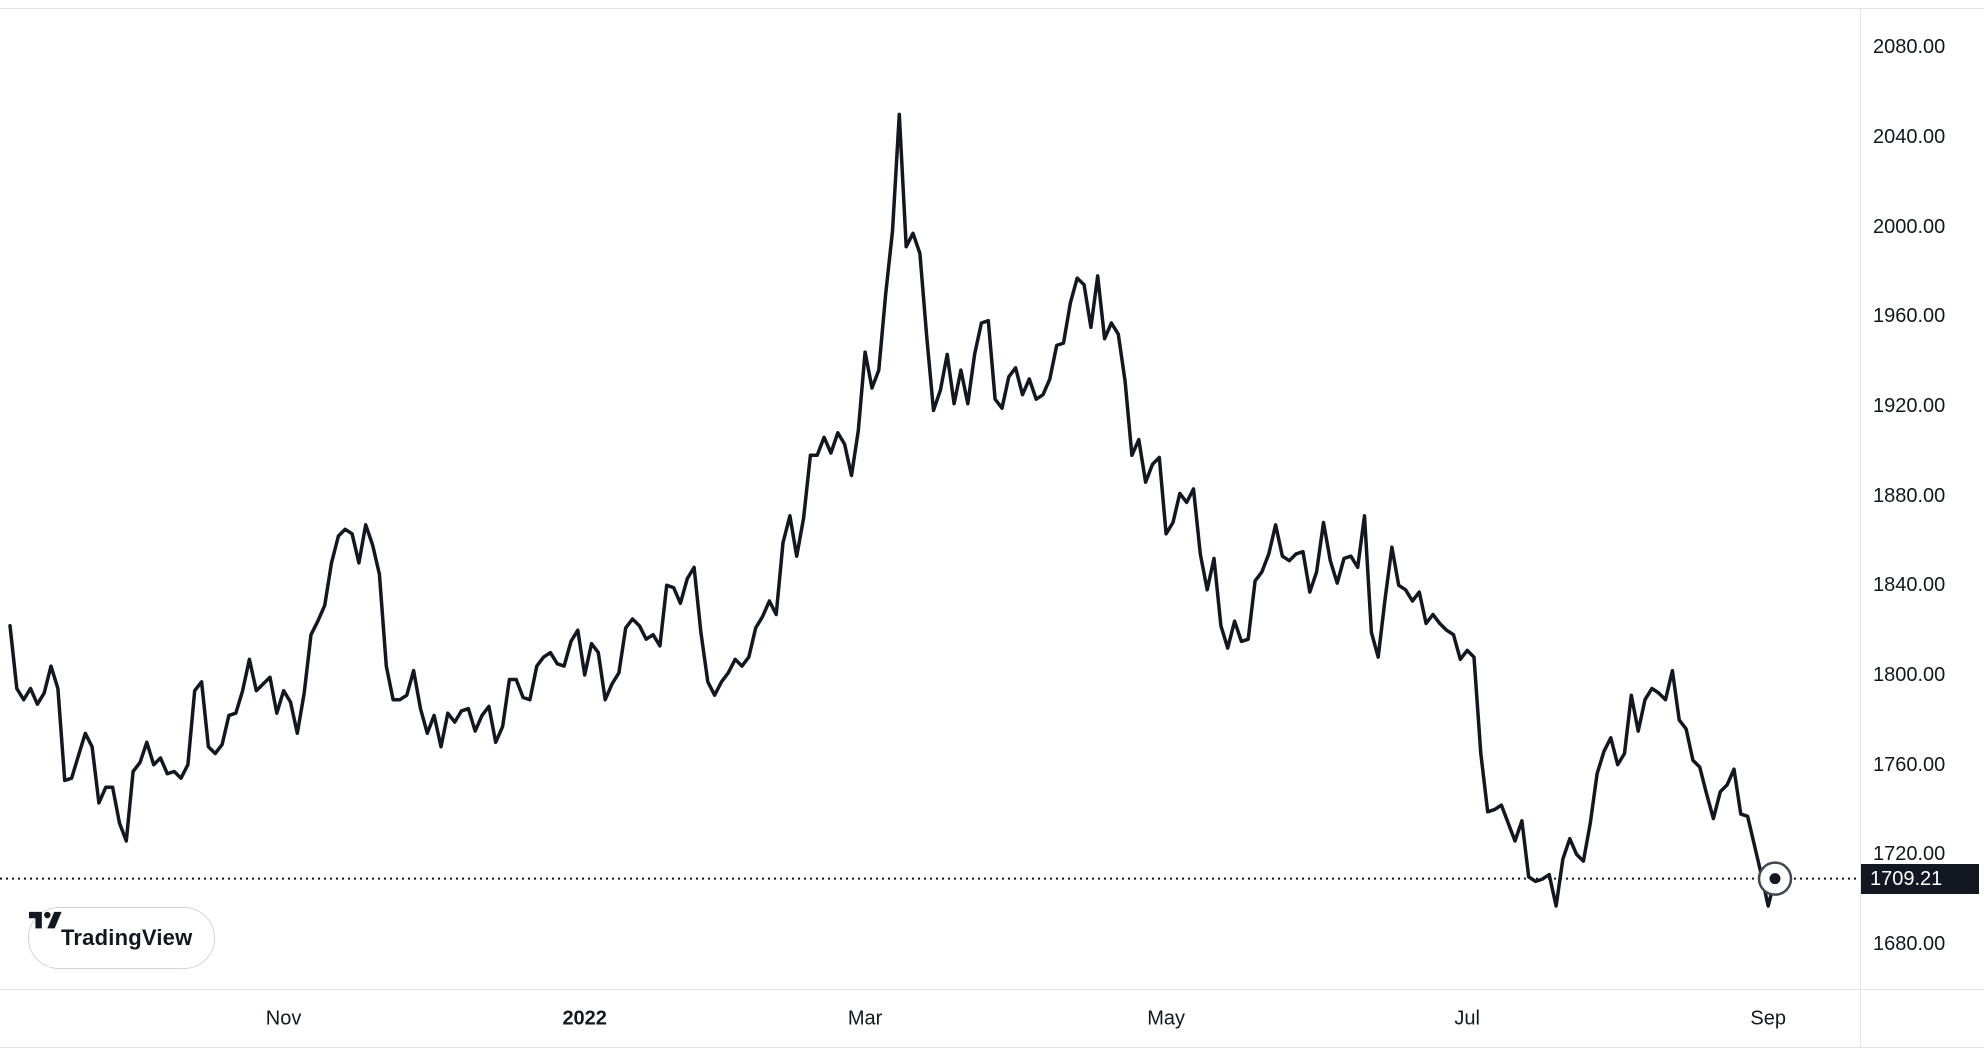 Image resolution: width=1984 pixels, height=1050 pixels. I want to click on price-axis-label: 2000.00, so click(1909, 226).